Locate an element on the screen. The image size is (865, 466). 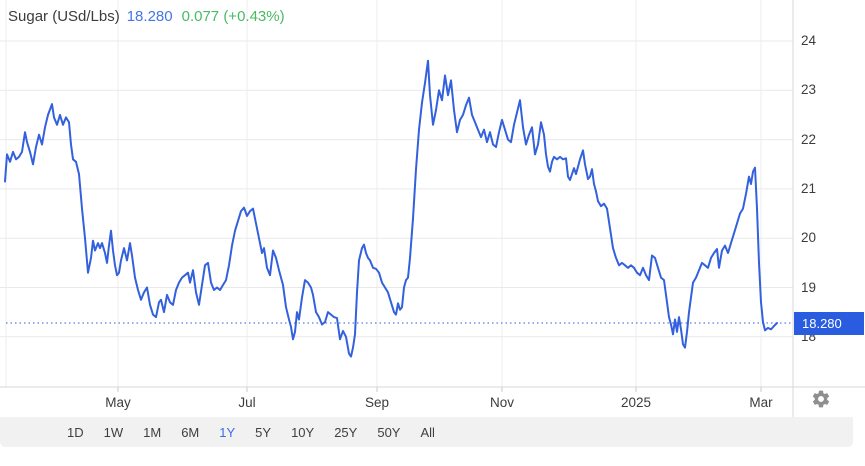
range-button-25y: 25Y is located at coordinates (346, 432).